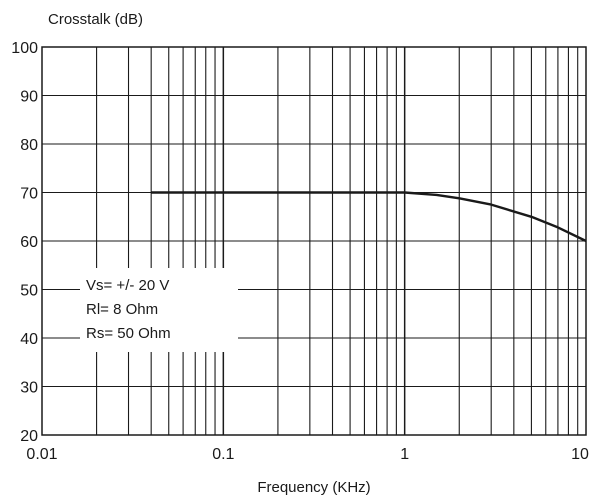 Image resolution: width=595 pixels, height=497 pixels. Describe the element at coordinates (29, 97) in the screenshot. I see `y-tick-label: 90` at that location.